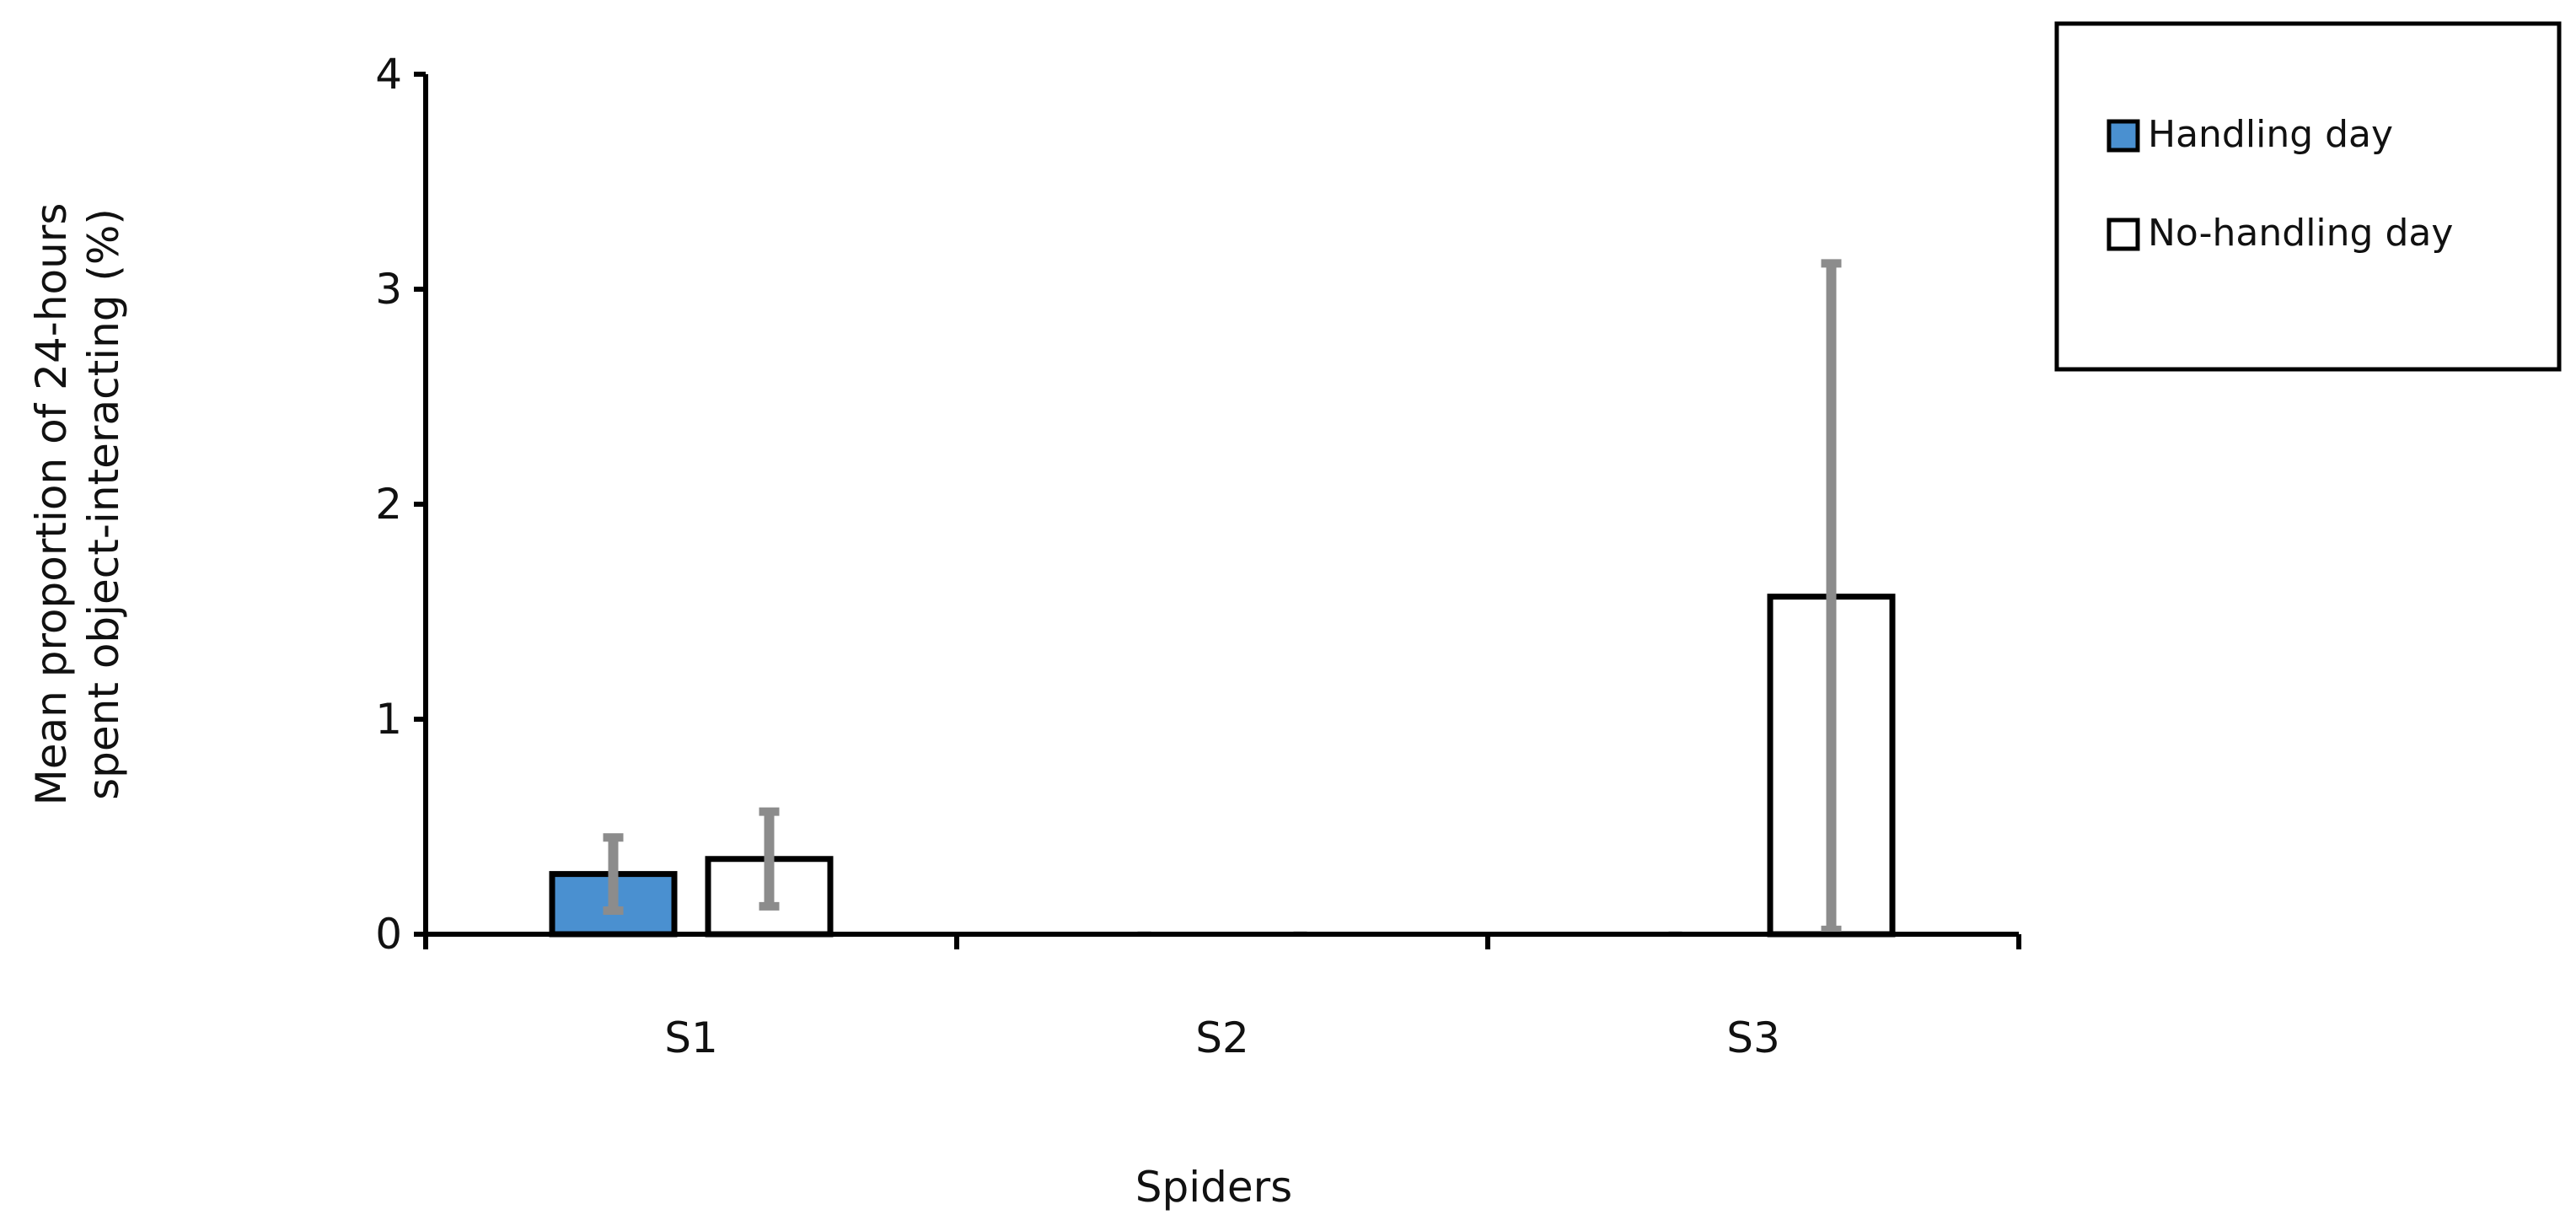 The height and width of the screenshot is (1231, 2576). Describe the element at coordinates (388, 719) in the screenshot. I see `y-tick-label: 1` at that location.